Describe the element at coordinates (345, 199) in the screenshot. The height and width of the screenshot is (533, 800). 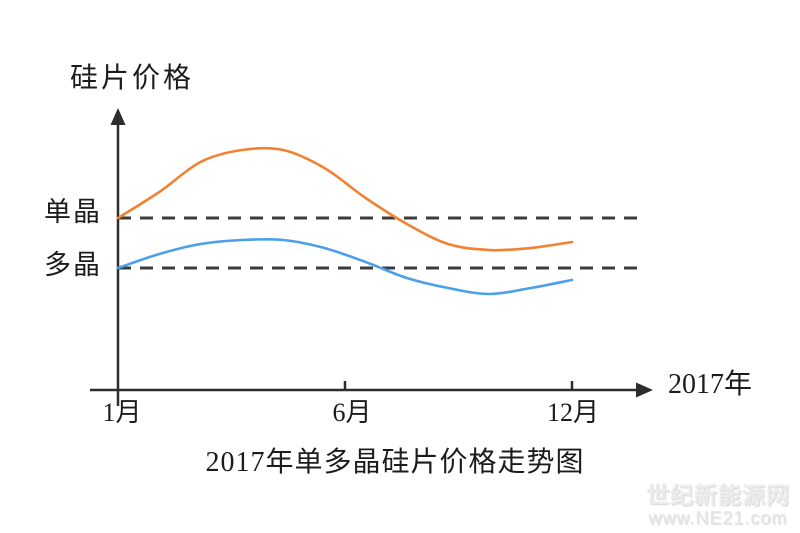
I see `mono-series-line` at that location.